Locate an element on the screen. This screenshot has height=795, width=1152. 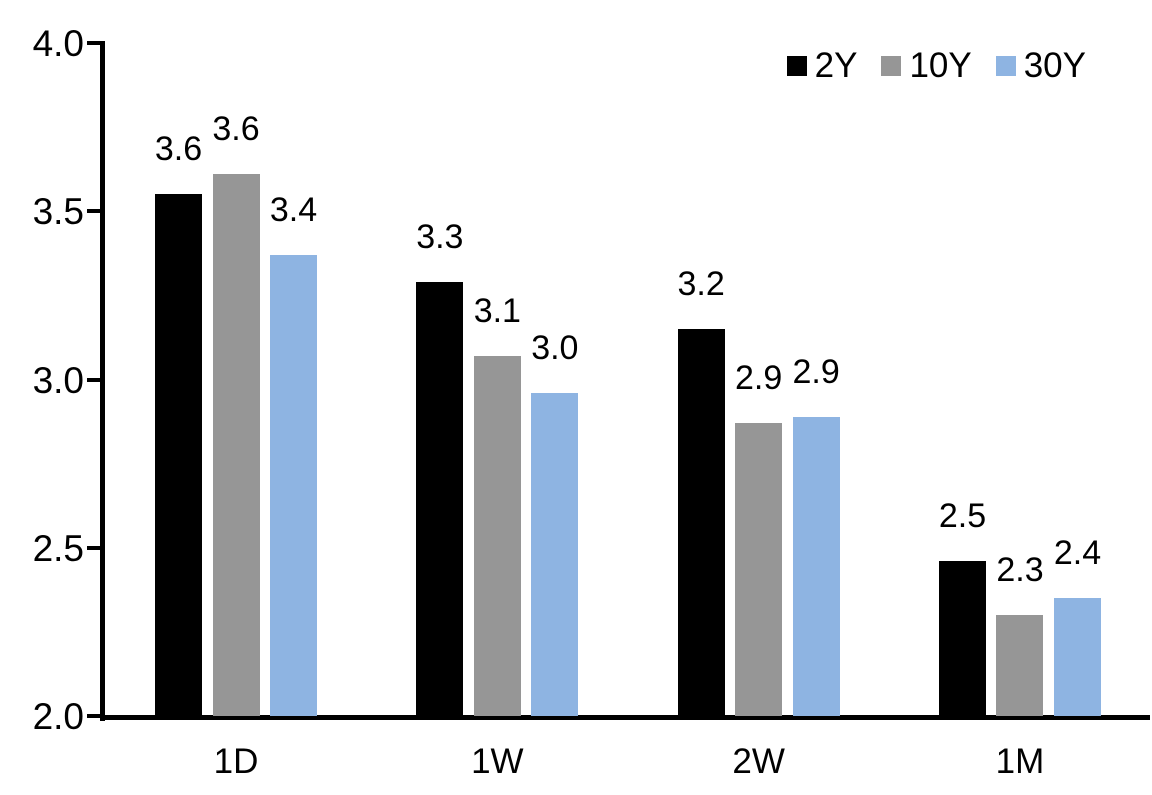
legend-label-30y: 30Y is located at coordinates (1054, 65).